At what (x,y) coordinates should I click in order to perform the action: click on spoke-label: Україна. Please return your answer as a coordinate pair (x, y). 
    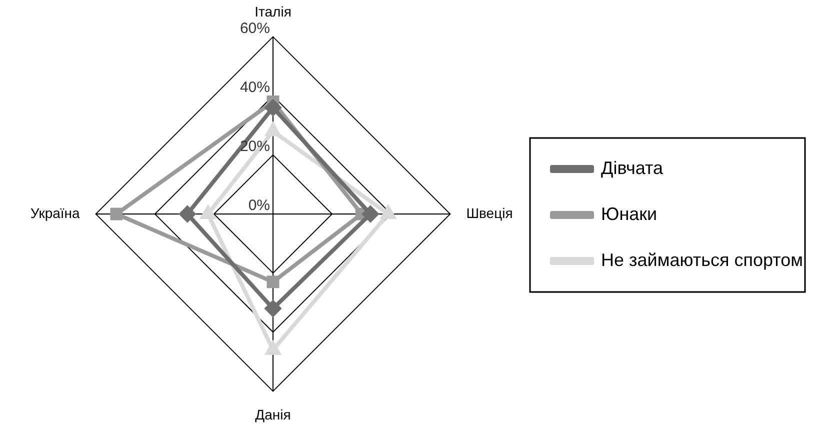
    Looking at the image, I should click on (55, 212).